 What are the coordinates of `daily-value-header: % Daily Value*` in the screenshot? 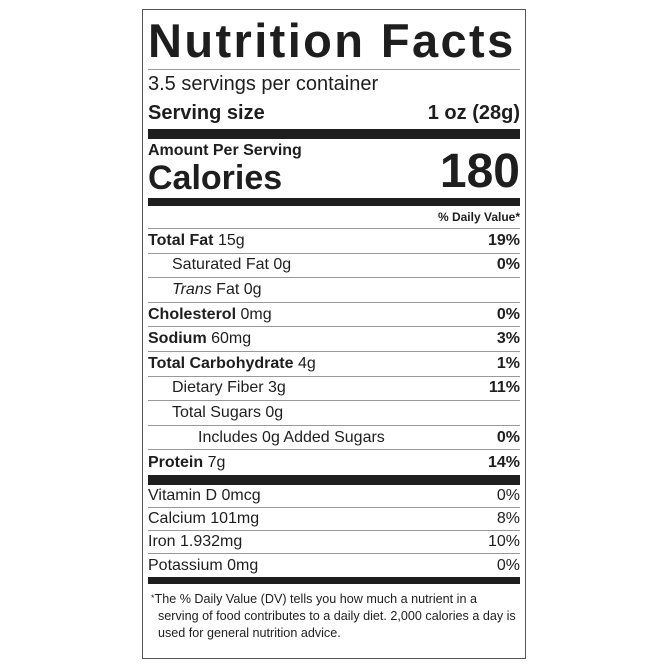 It's located at (334, 217).